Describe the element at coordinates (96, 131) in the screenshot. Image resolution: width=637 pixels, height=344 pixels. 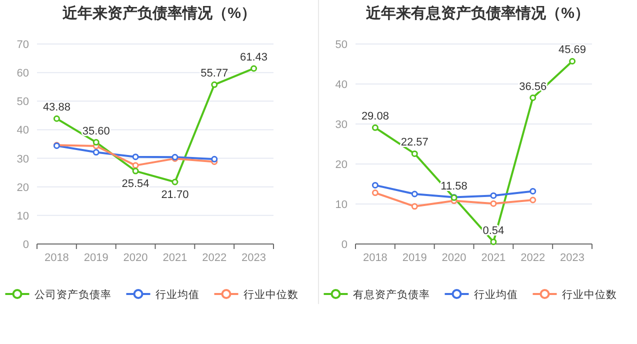
I see `data-label: 35.60` at that location.